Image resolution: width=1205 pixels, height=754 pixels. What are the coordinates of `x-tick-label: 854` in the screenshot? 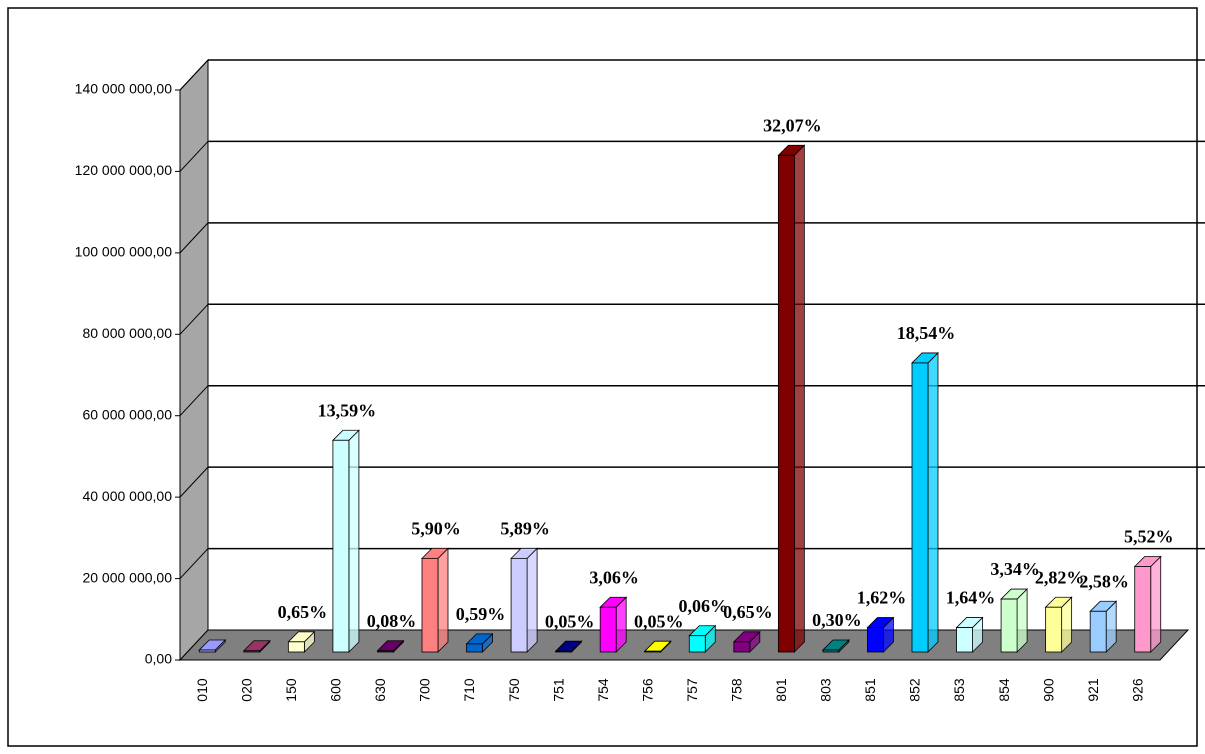 It's located at (1004, 690).